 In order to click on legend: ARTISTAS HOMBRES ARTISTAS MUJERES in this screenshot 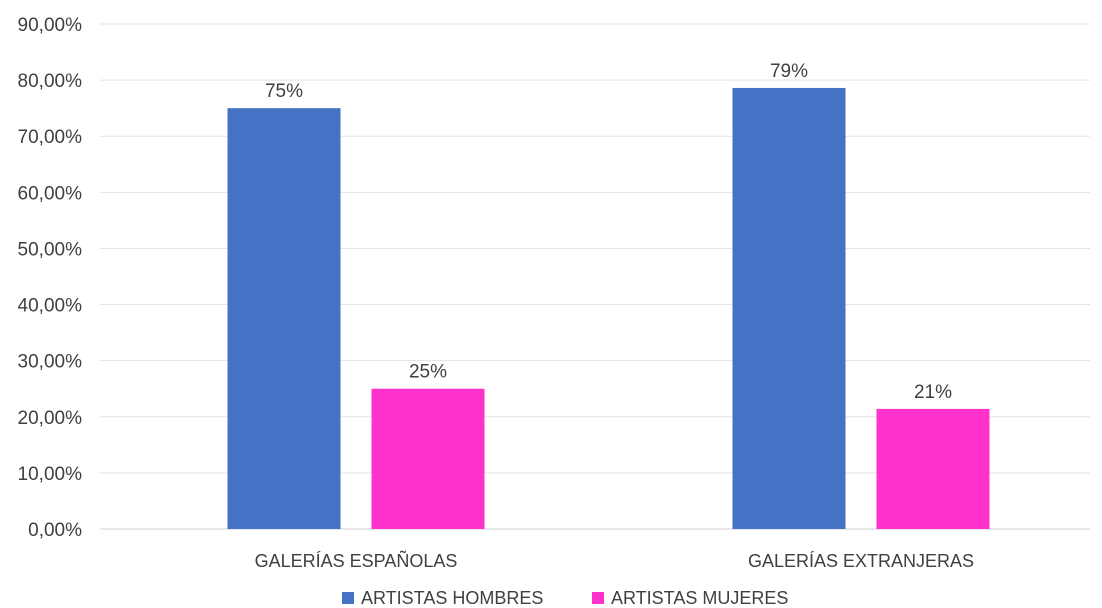, I will do `click(565, 598)`.